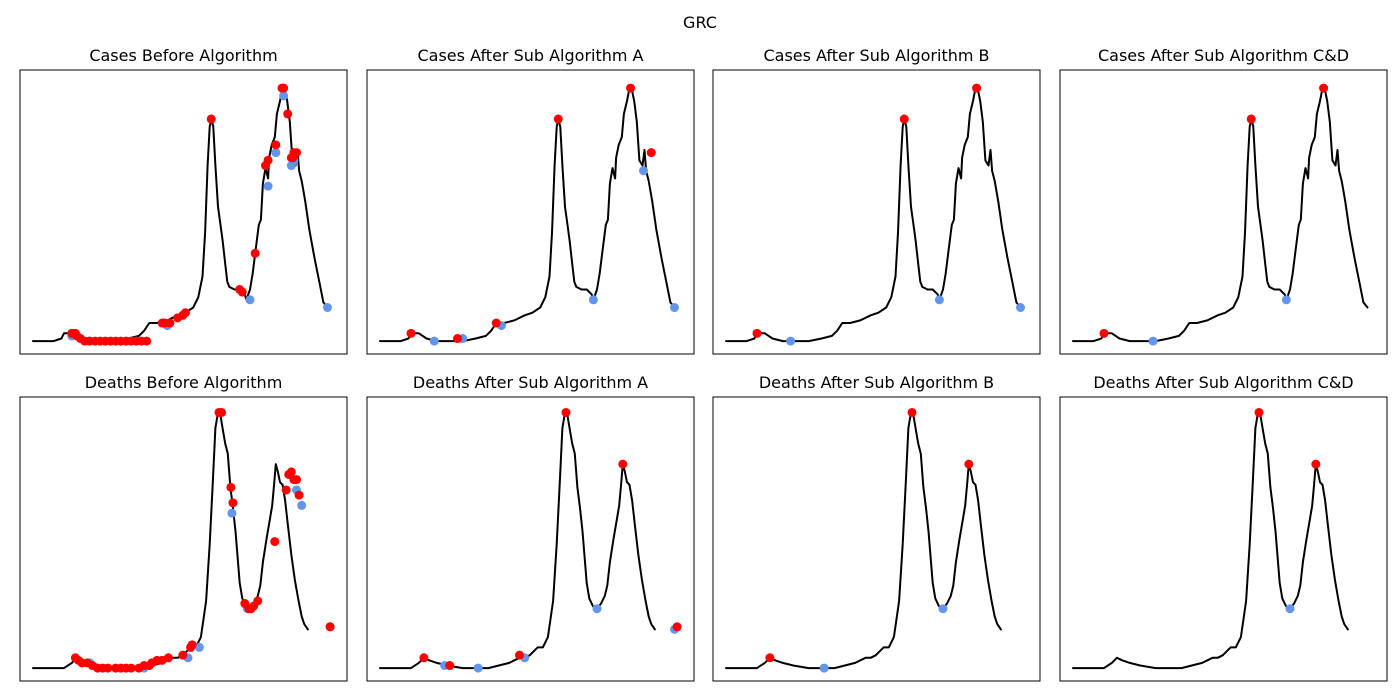  I want to click on subplot: Deaths After Sub Algorithm C&D, so click(1223, 527).